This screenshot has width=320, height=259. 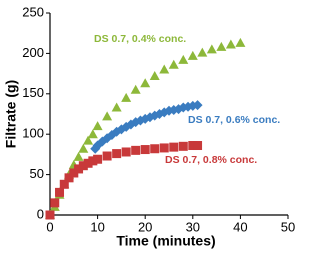 What do you see at coordinates (211, 160) in the screenshot?
I see `annotation: DS 0.7, 0.8% conc.` at bounding box center [211, 160].